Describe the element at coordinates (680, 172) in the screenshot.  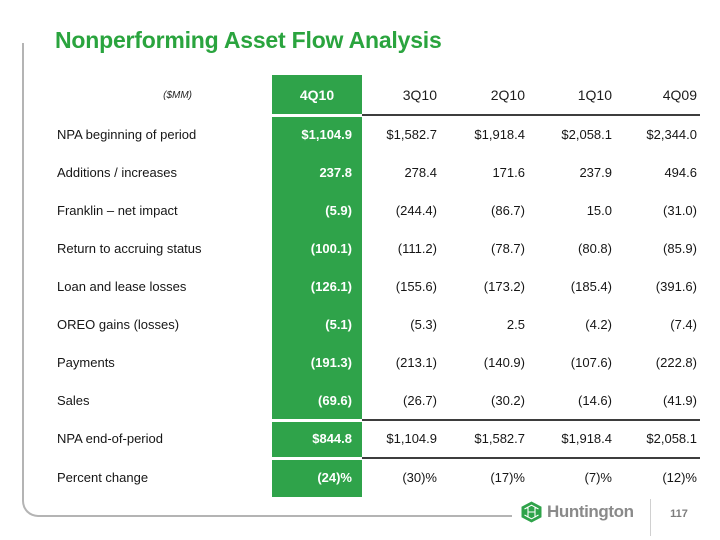
I see `value-4q09: 494.6` at that location.